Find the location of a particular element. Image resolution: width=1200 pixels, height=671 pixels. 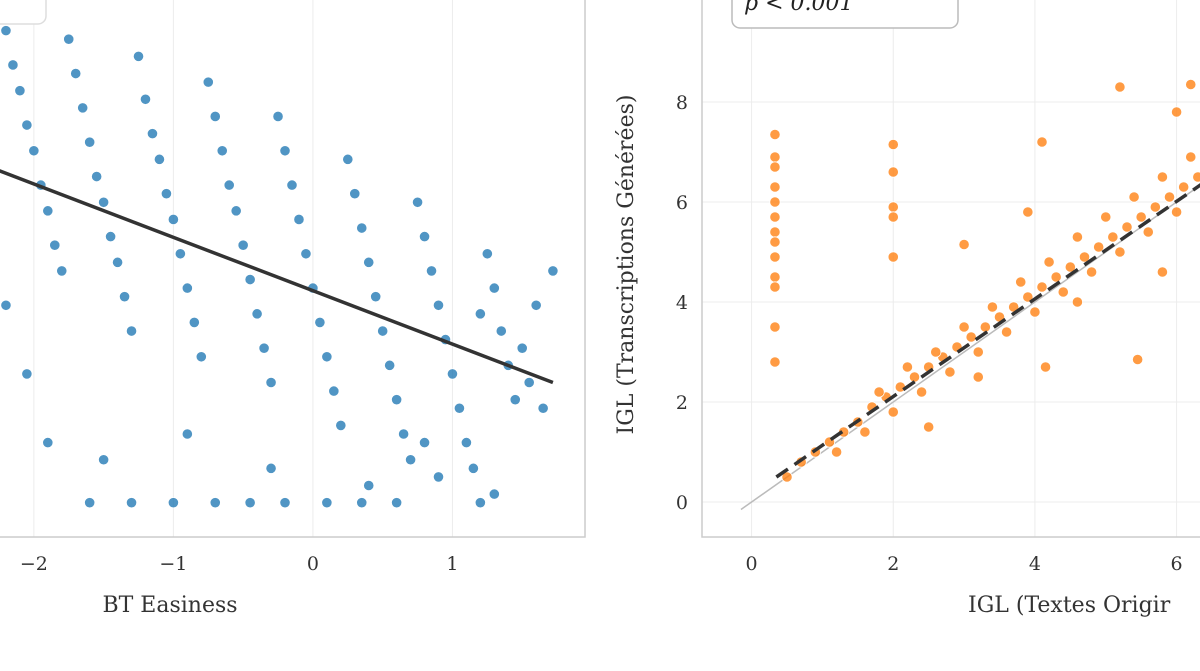

regression-line is located at coordinates (277, 277).